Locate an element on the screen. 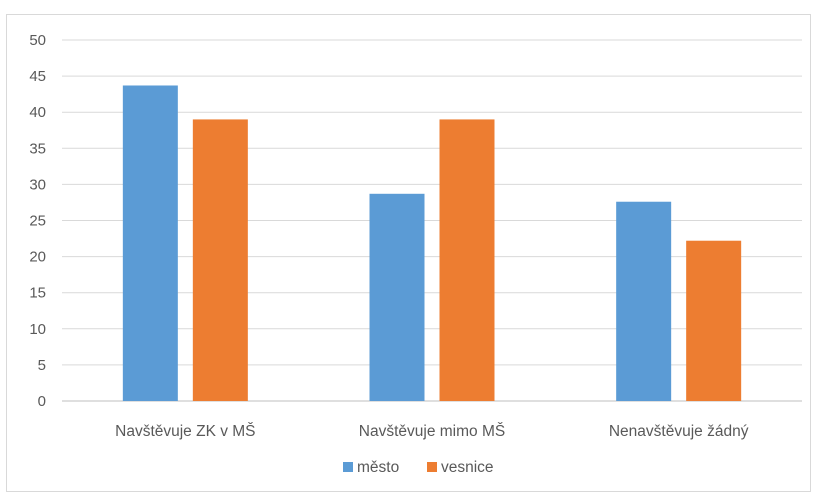 This screenshot has height=498, width=816. y-tick-35: 35 is located at coordinates (37, 148).